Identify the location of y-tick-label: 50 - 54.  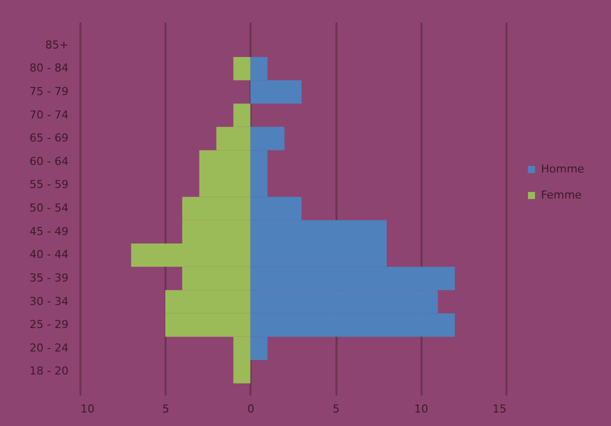
(49, 208).